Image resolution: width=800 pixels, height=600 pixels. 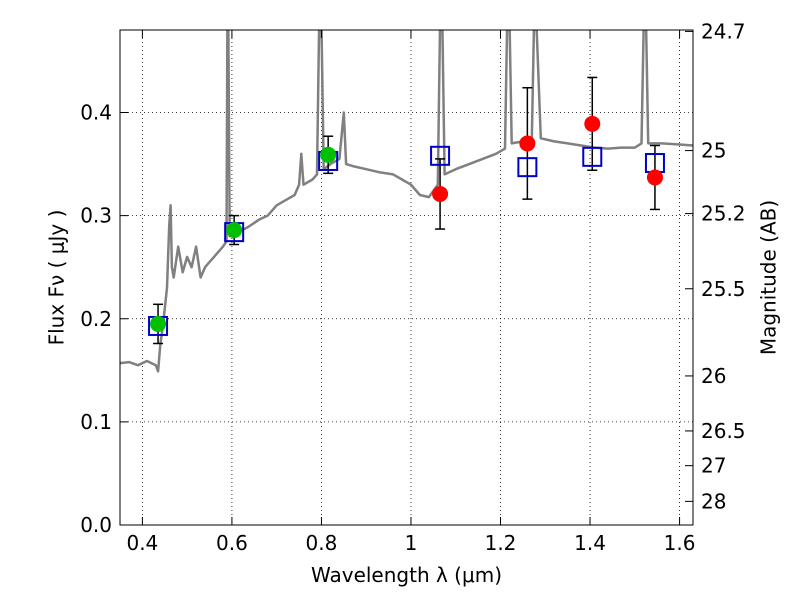 What do you see at coordinates (96, 422) in the screenshot?
I see `y-tick-label: 0.1` at bounding box center [96, 422].